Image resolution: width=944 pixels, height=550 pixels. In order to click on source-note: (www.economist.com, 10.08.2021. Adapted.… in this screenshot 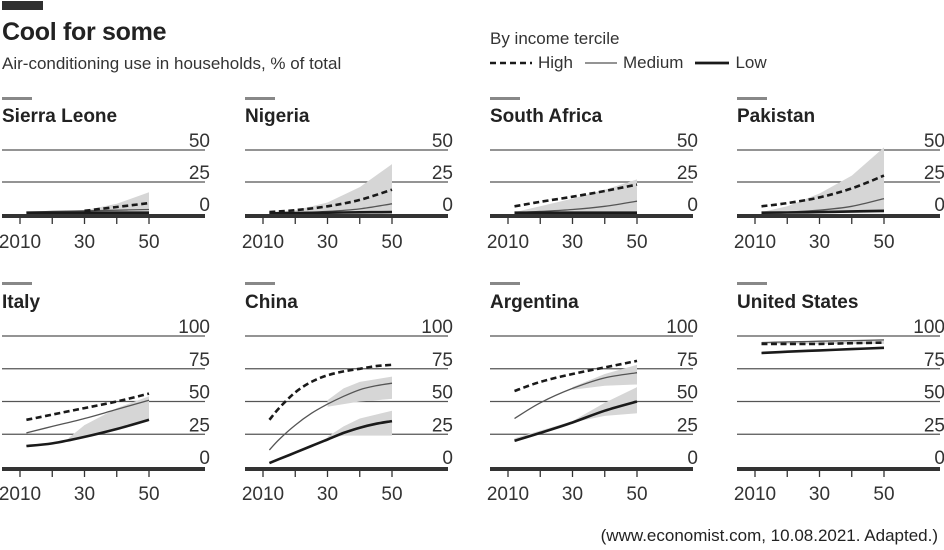, I will do `click(769, 535)`.